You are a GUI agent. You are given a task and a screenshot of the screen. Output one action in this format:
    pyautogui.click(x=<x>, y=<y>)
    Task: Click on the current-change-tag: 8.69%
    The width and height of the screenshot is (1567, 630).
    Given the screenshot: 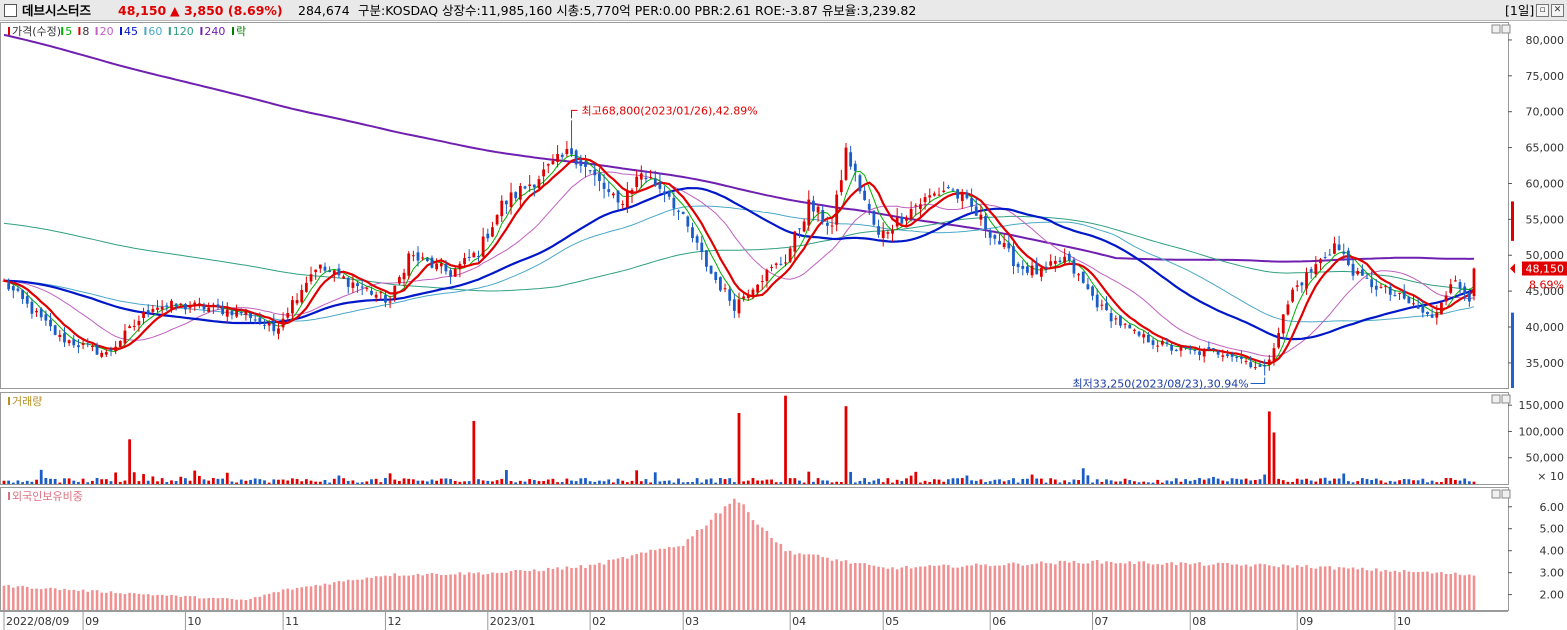 What is the action you would take?
    pyautogui.click(x=1546, y=285)
    